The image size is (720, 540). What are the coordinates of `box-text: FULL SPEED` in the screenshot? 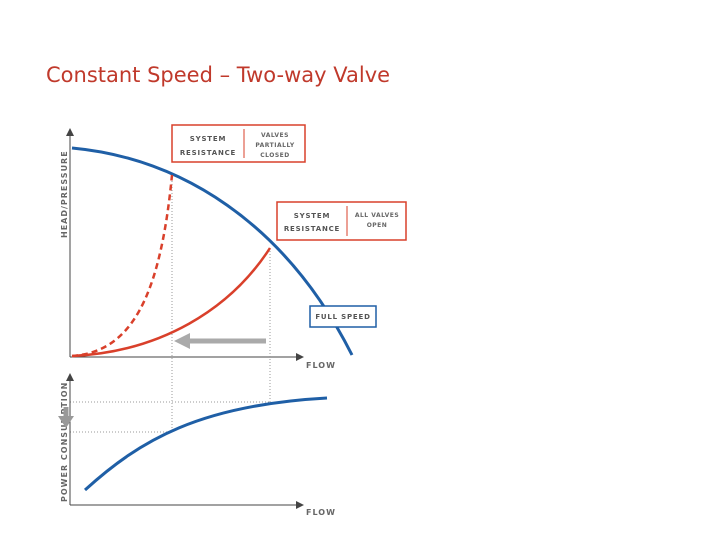 It's located at (342, 317).